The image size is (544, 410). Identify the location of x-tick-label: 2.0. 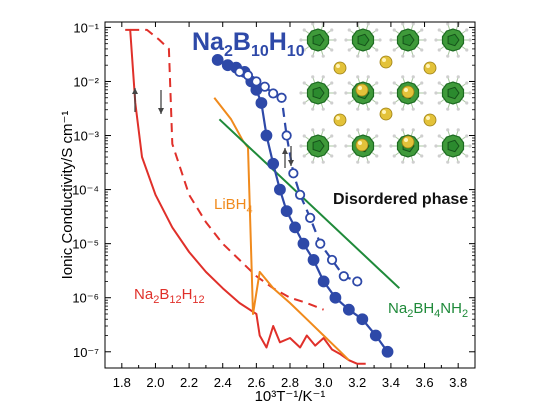
(155, 382).